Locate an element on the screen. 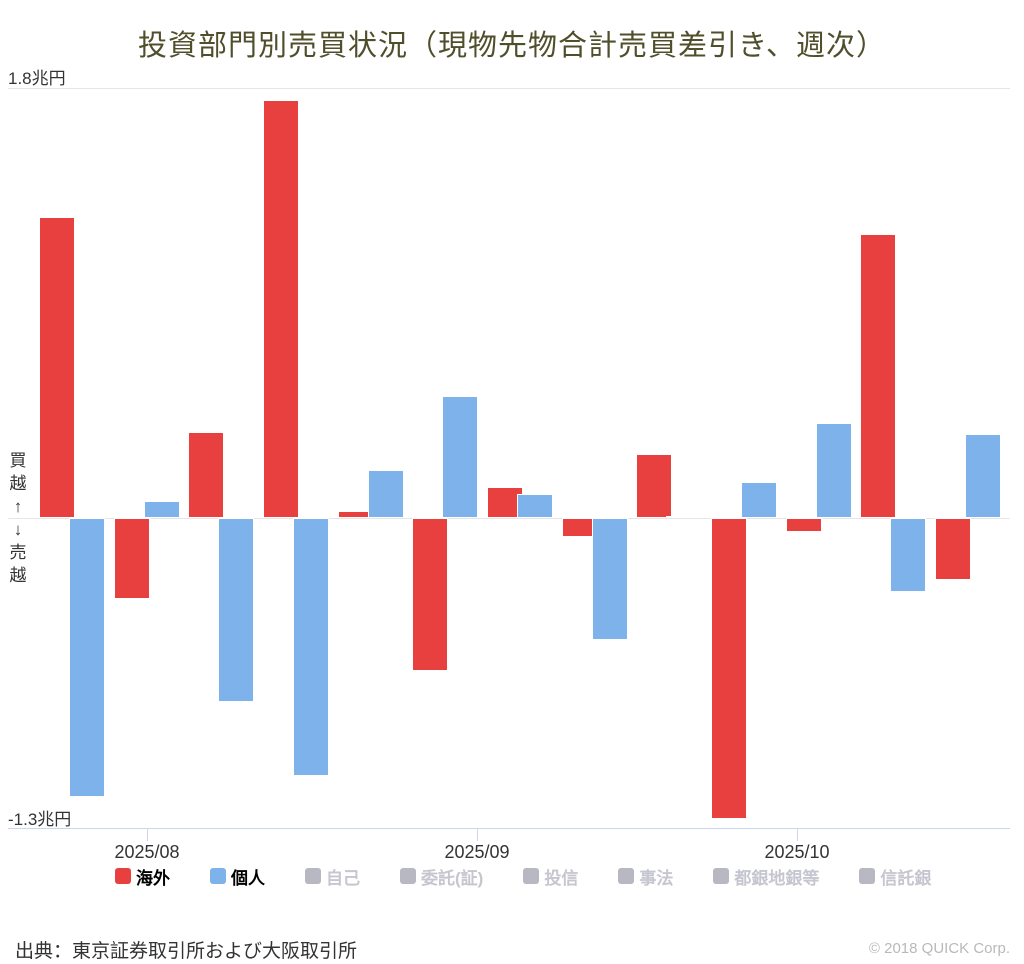 This screenshot has height=964, width=1024. legend-item-kaigai: 海外 is located at coordinates (142, 877).